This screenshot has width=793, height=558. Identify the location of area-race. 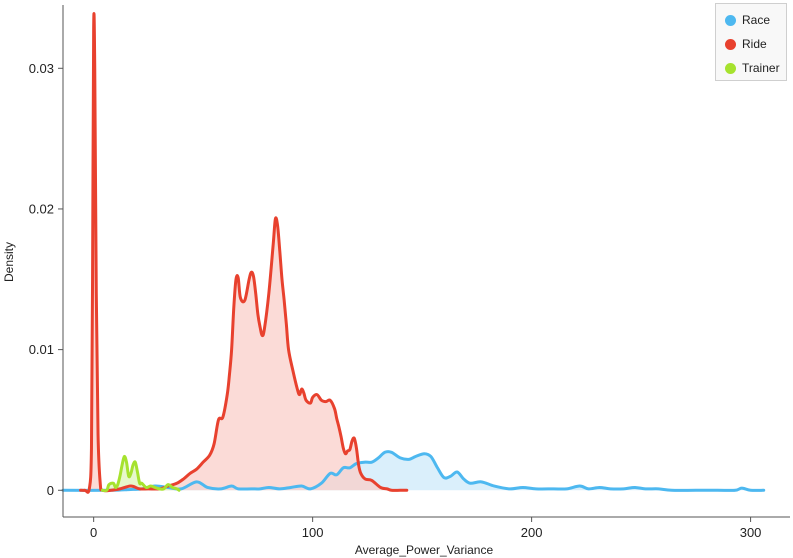
(413, 471).